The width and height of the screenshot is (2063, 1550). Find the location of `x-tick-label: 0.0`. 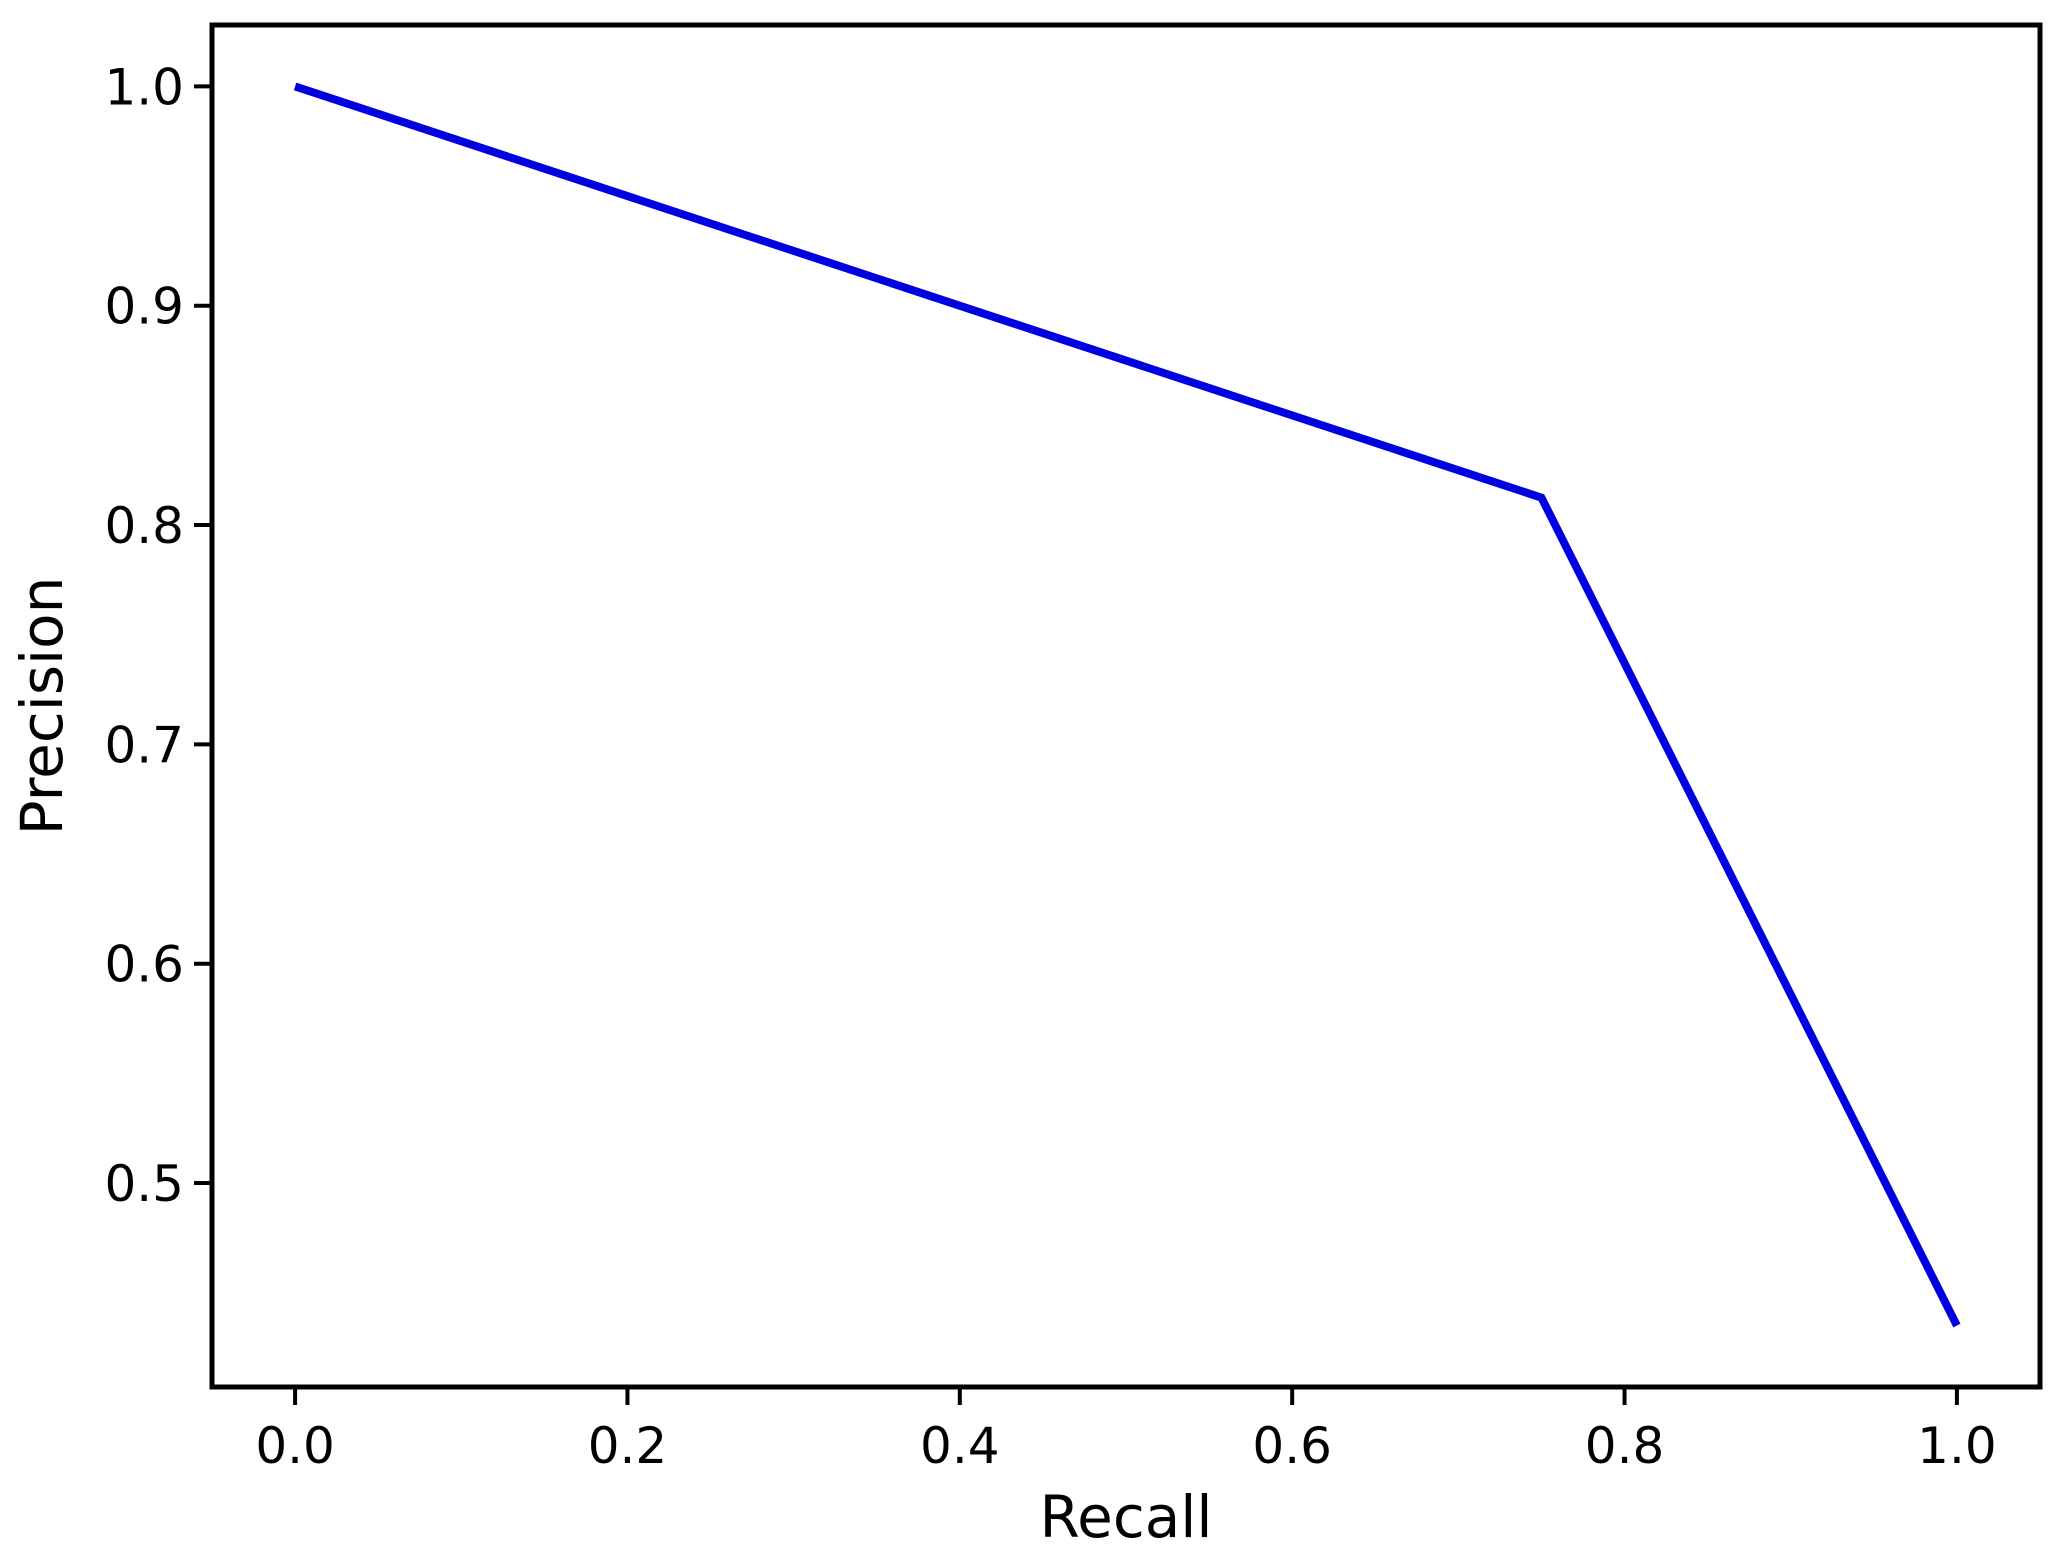

x-tick-label: 0.0 is located at coordinates (295, 1446).